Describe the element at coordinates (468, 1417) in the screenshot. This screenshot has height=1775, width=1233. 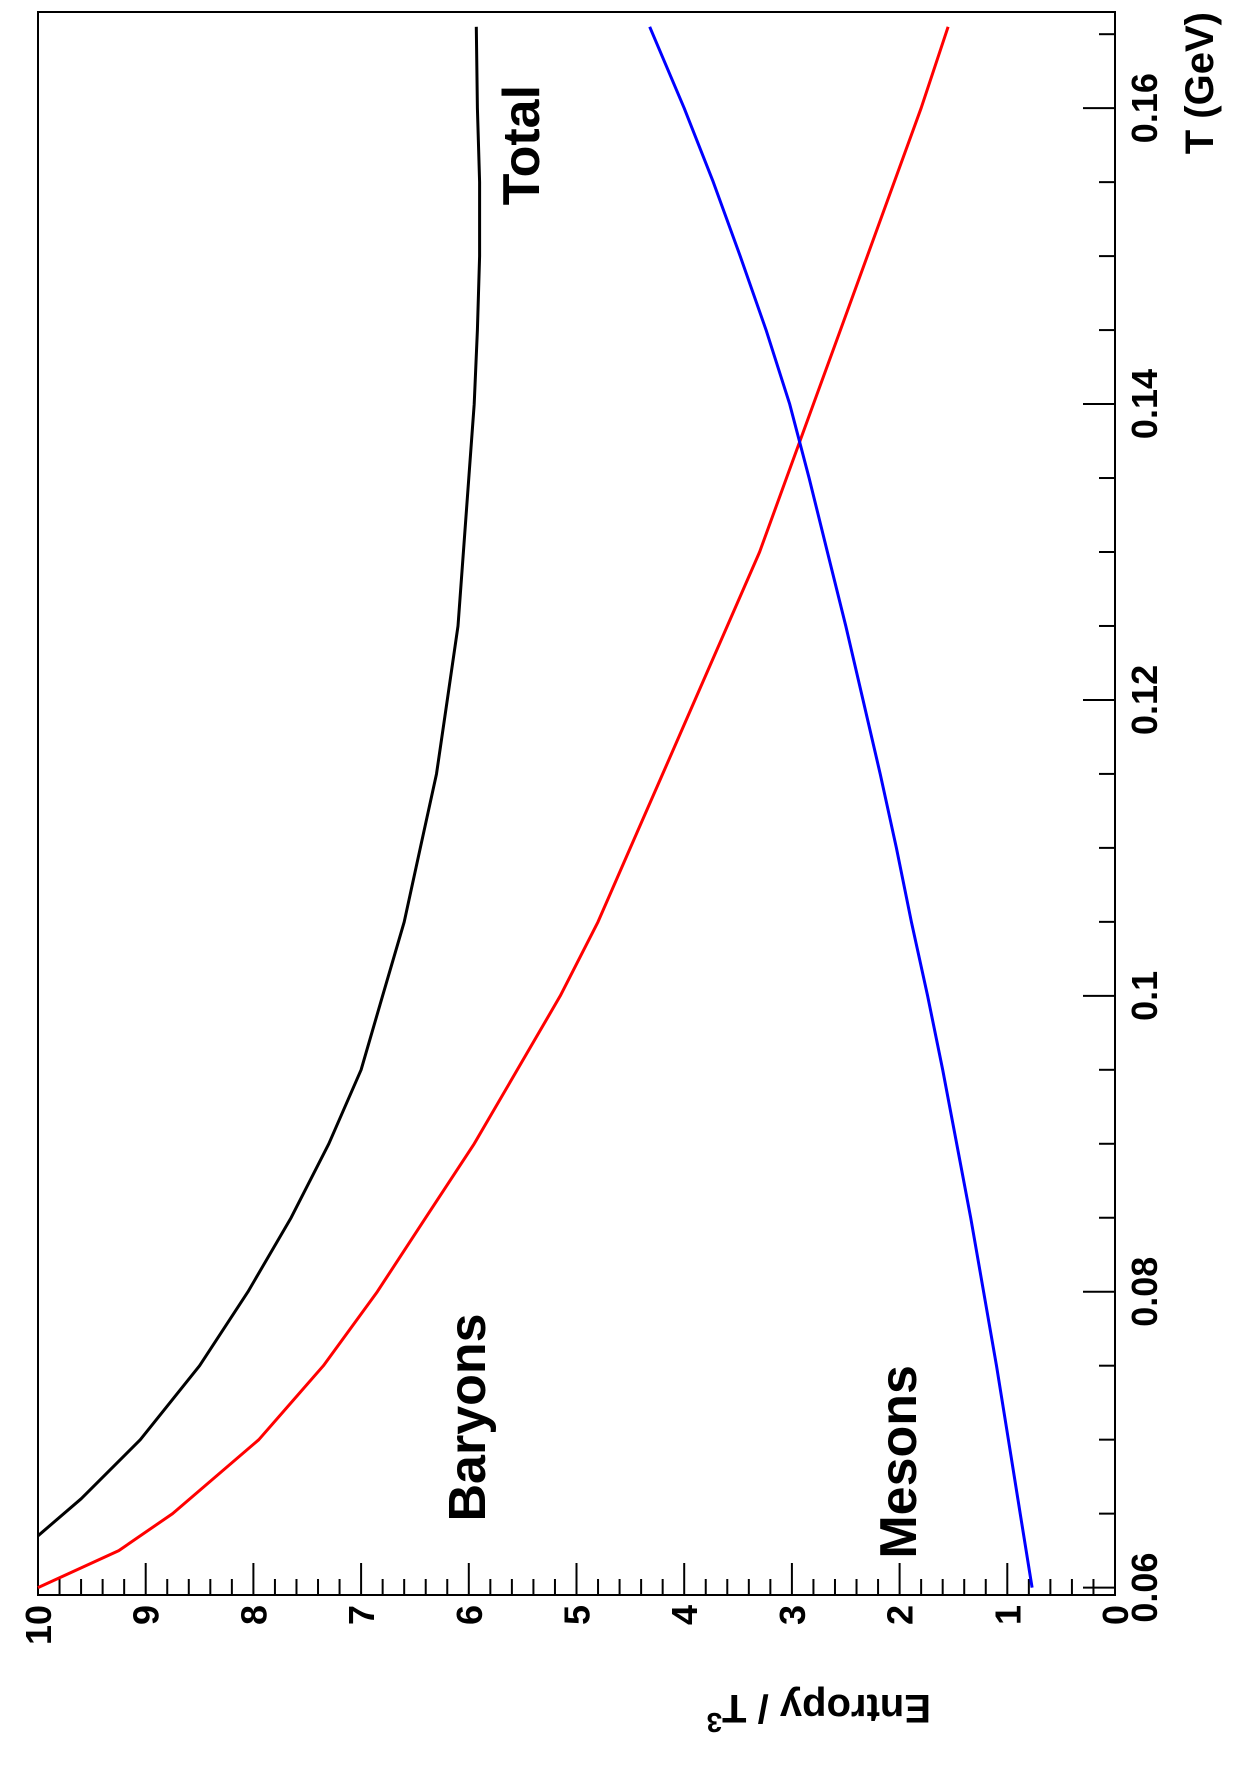
I see `series-label-baryons: Baryons` at that location.